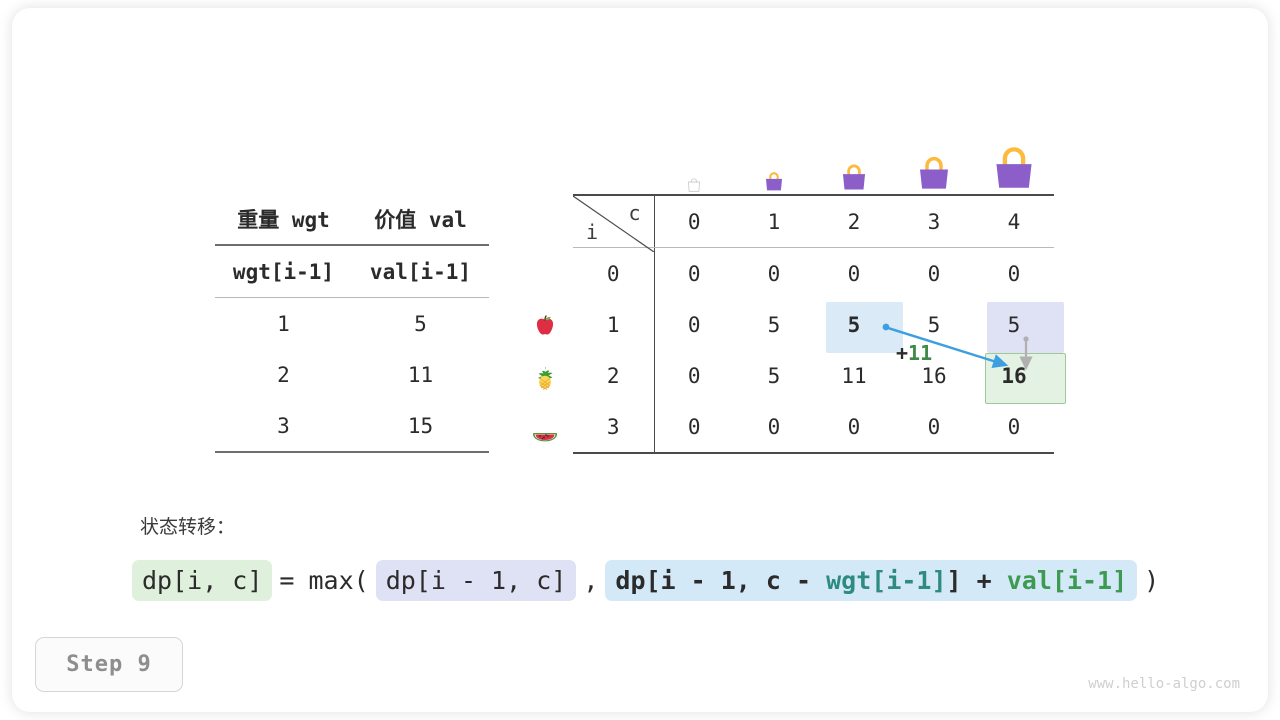  I want to click on dp-capacity-header-3: 3, so click(934, 221).